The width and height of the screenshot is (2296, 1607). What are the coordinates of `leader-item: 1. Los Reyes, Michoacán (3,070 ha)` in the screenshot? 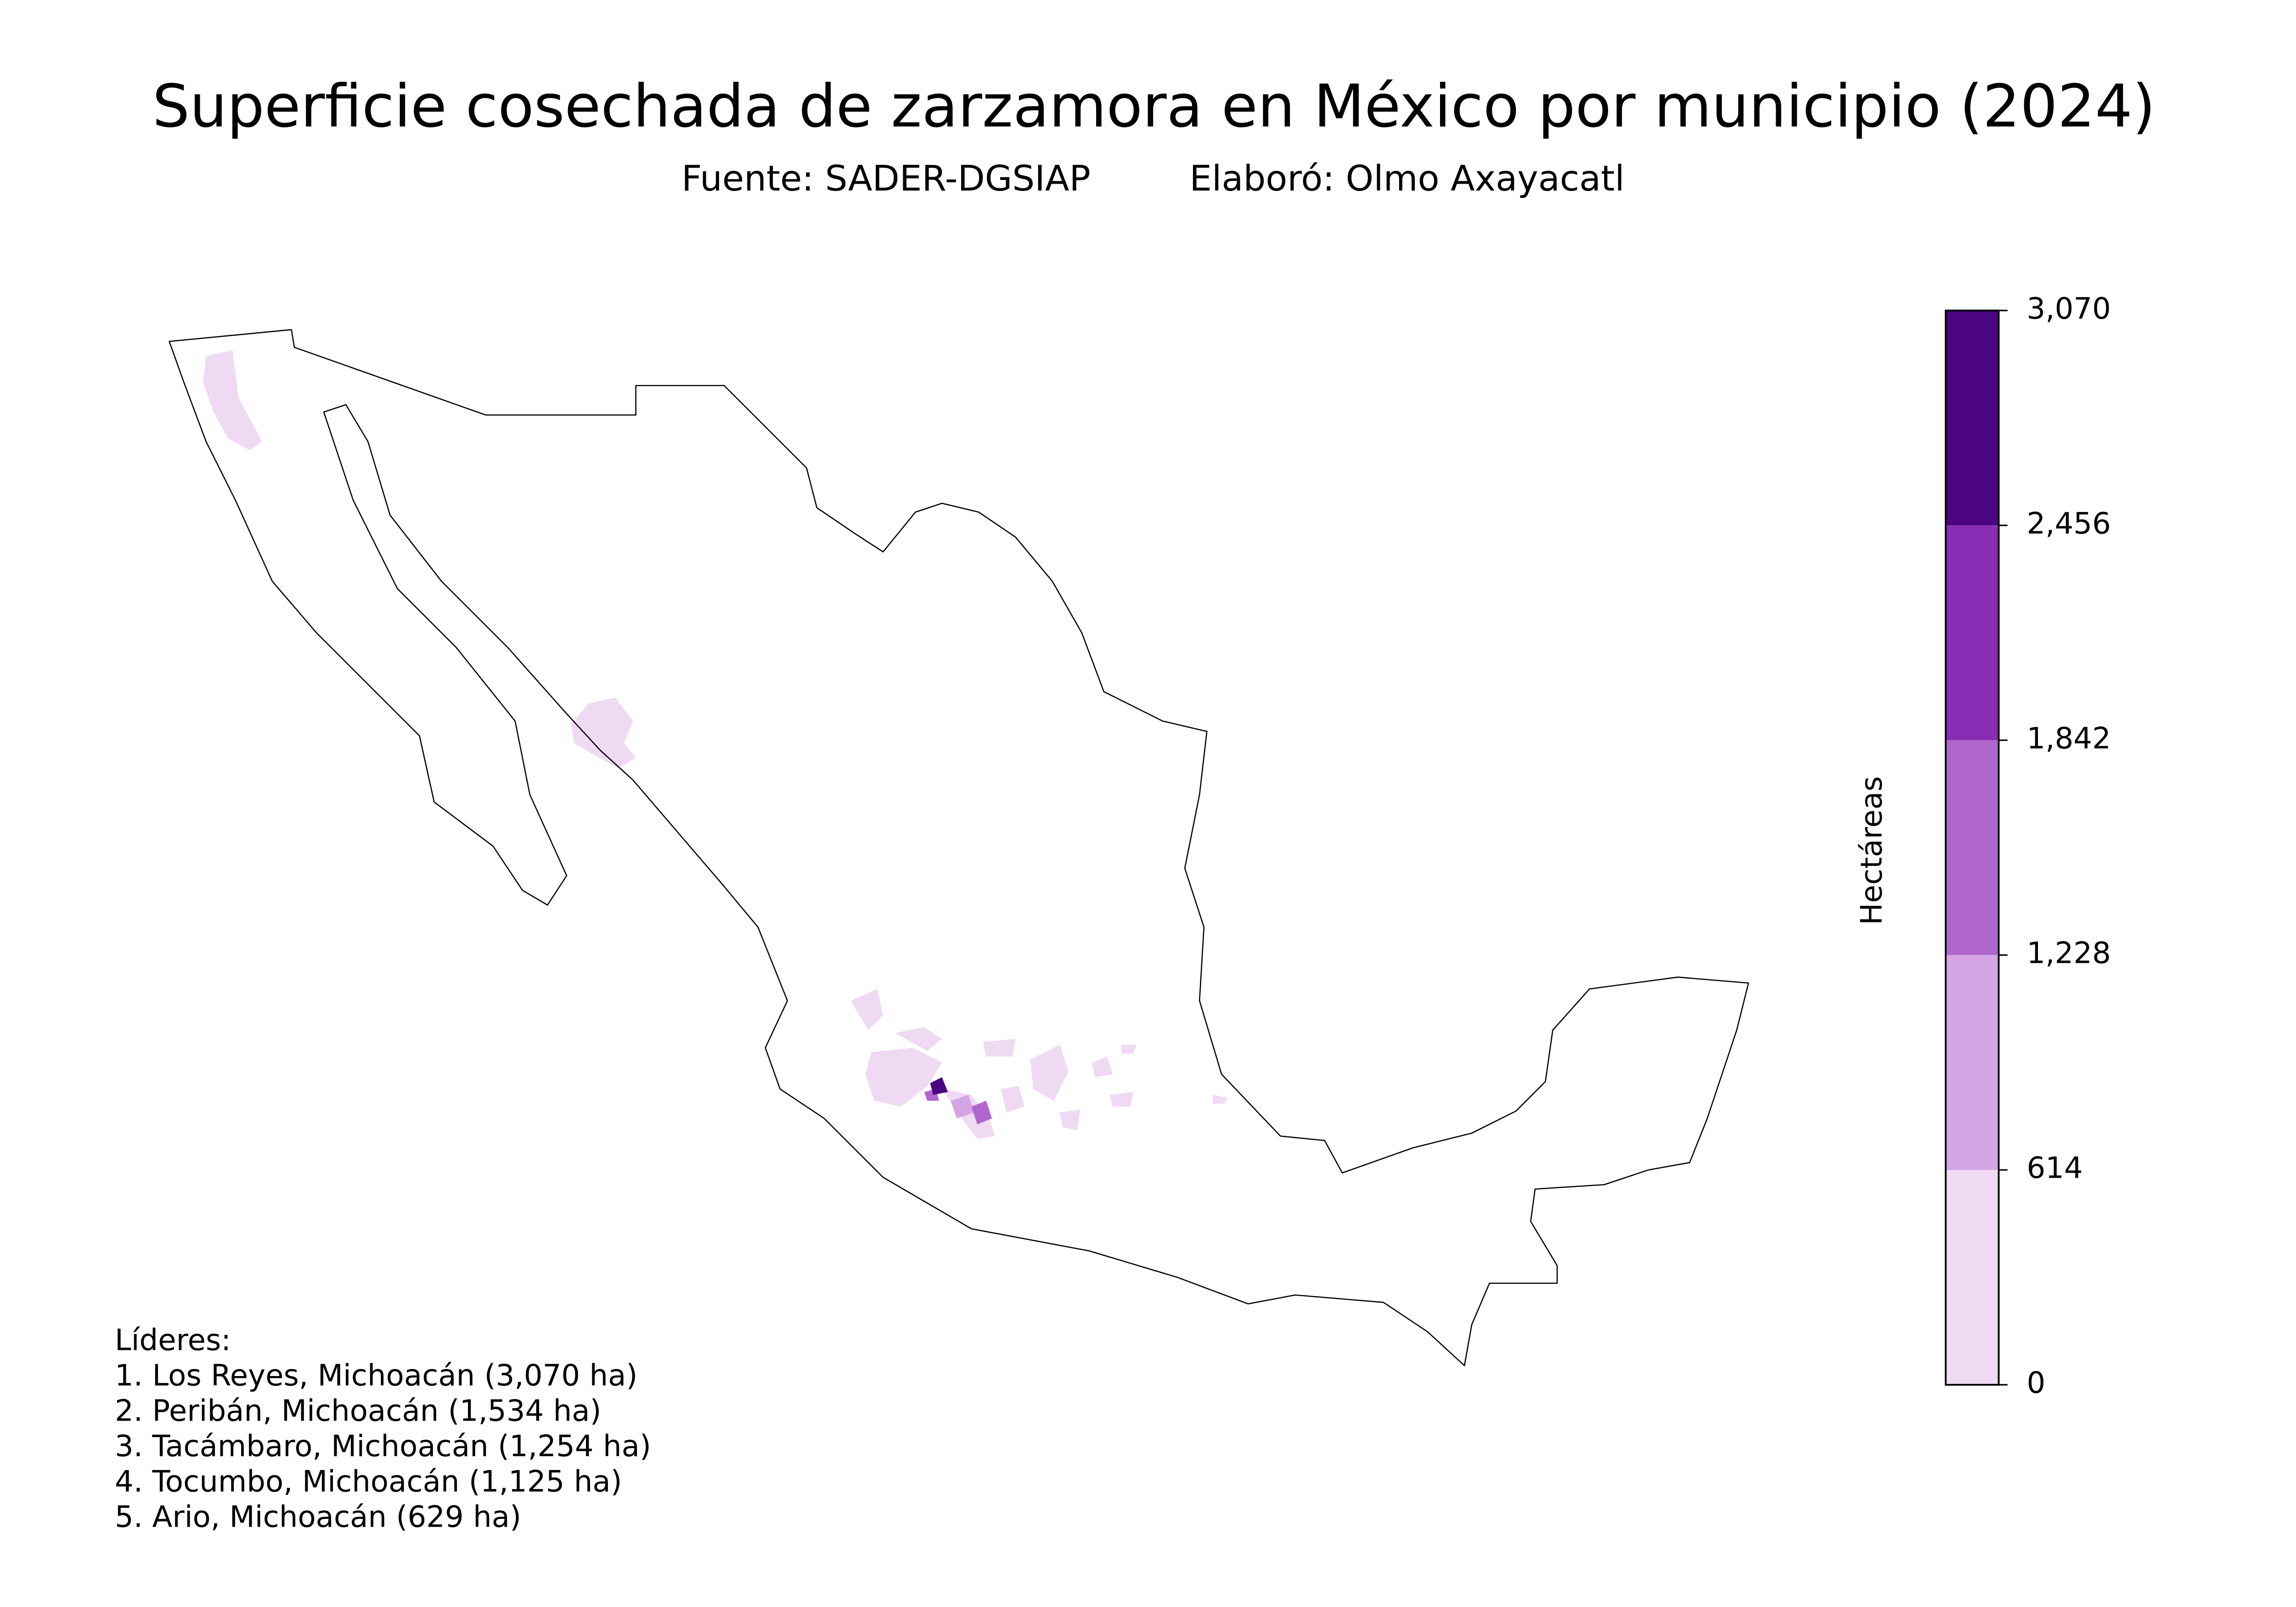 It's located at (376, 1376).